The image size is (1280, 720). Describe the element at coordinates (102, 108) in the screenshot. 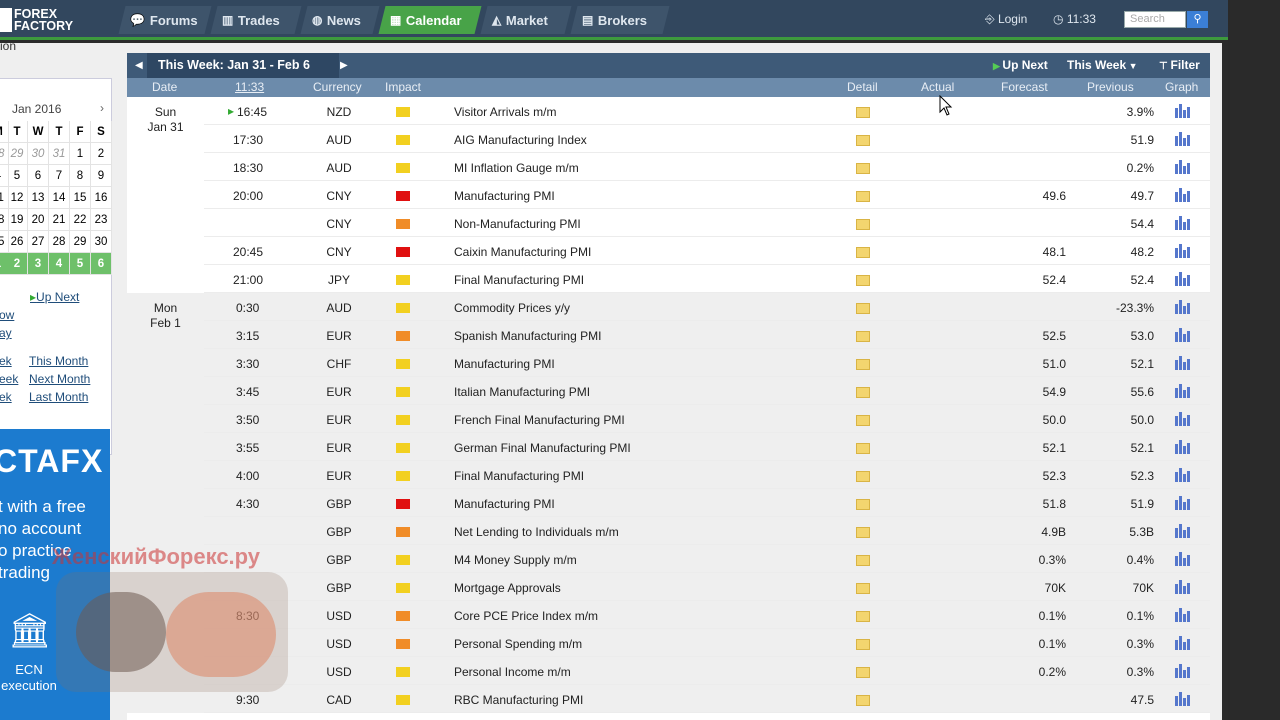

I see `calendar-next-icon: ›` at that location.